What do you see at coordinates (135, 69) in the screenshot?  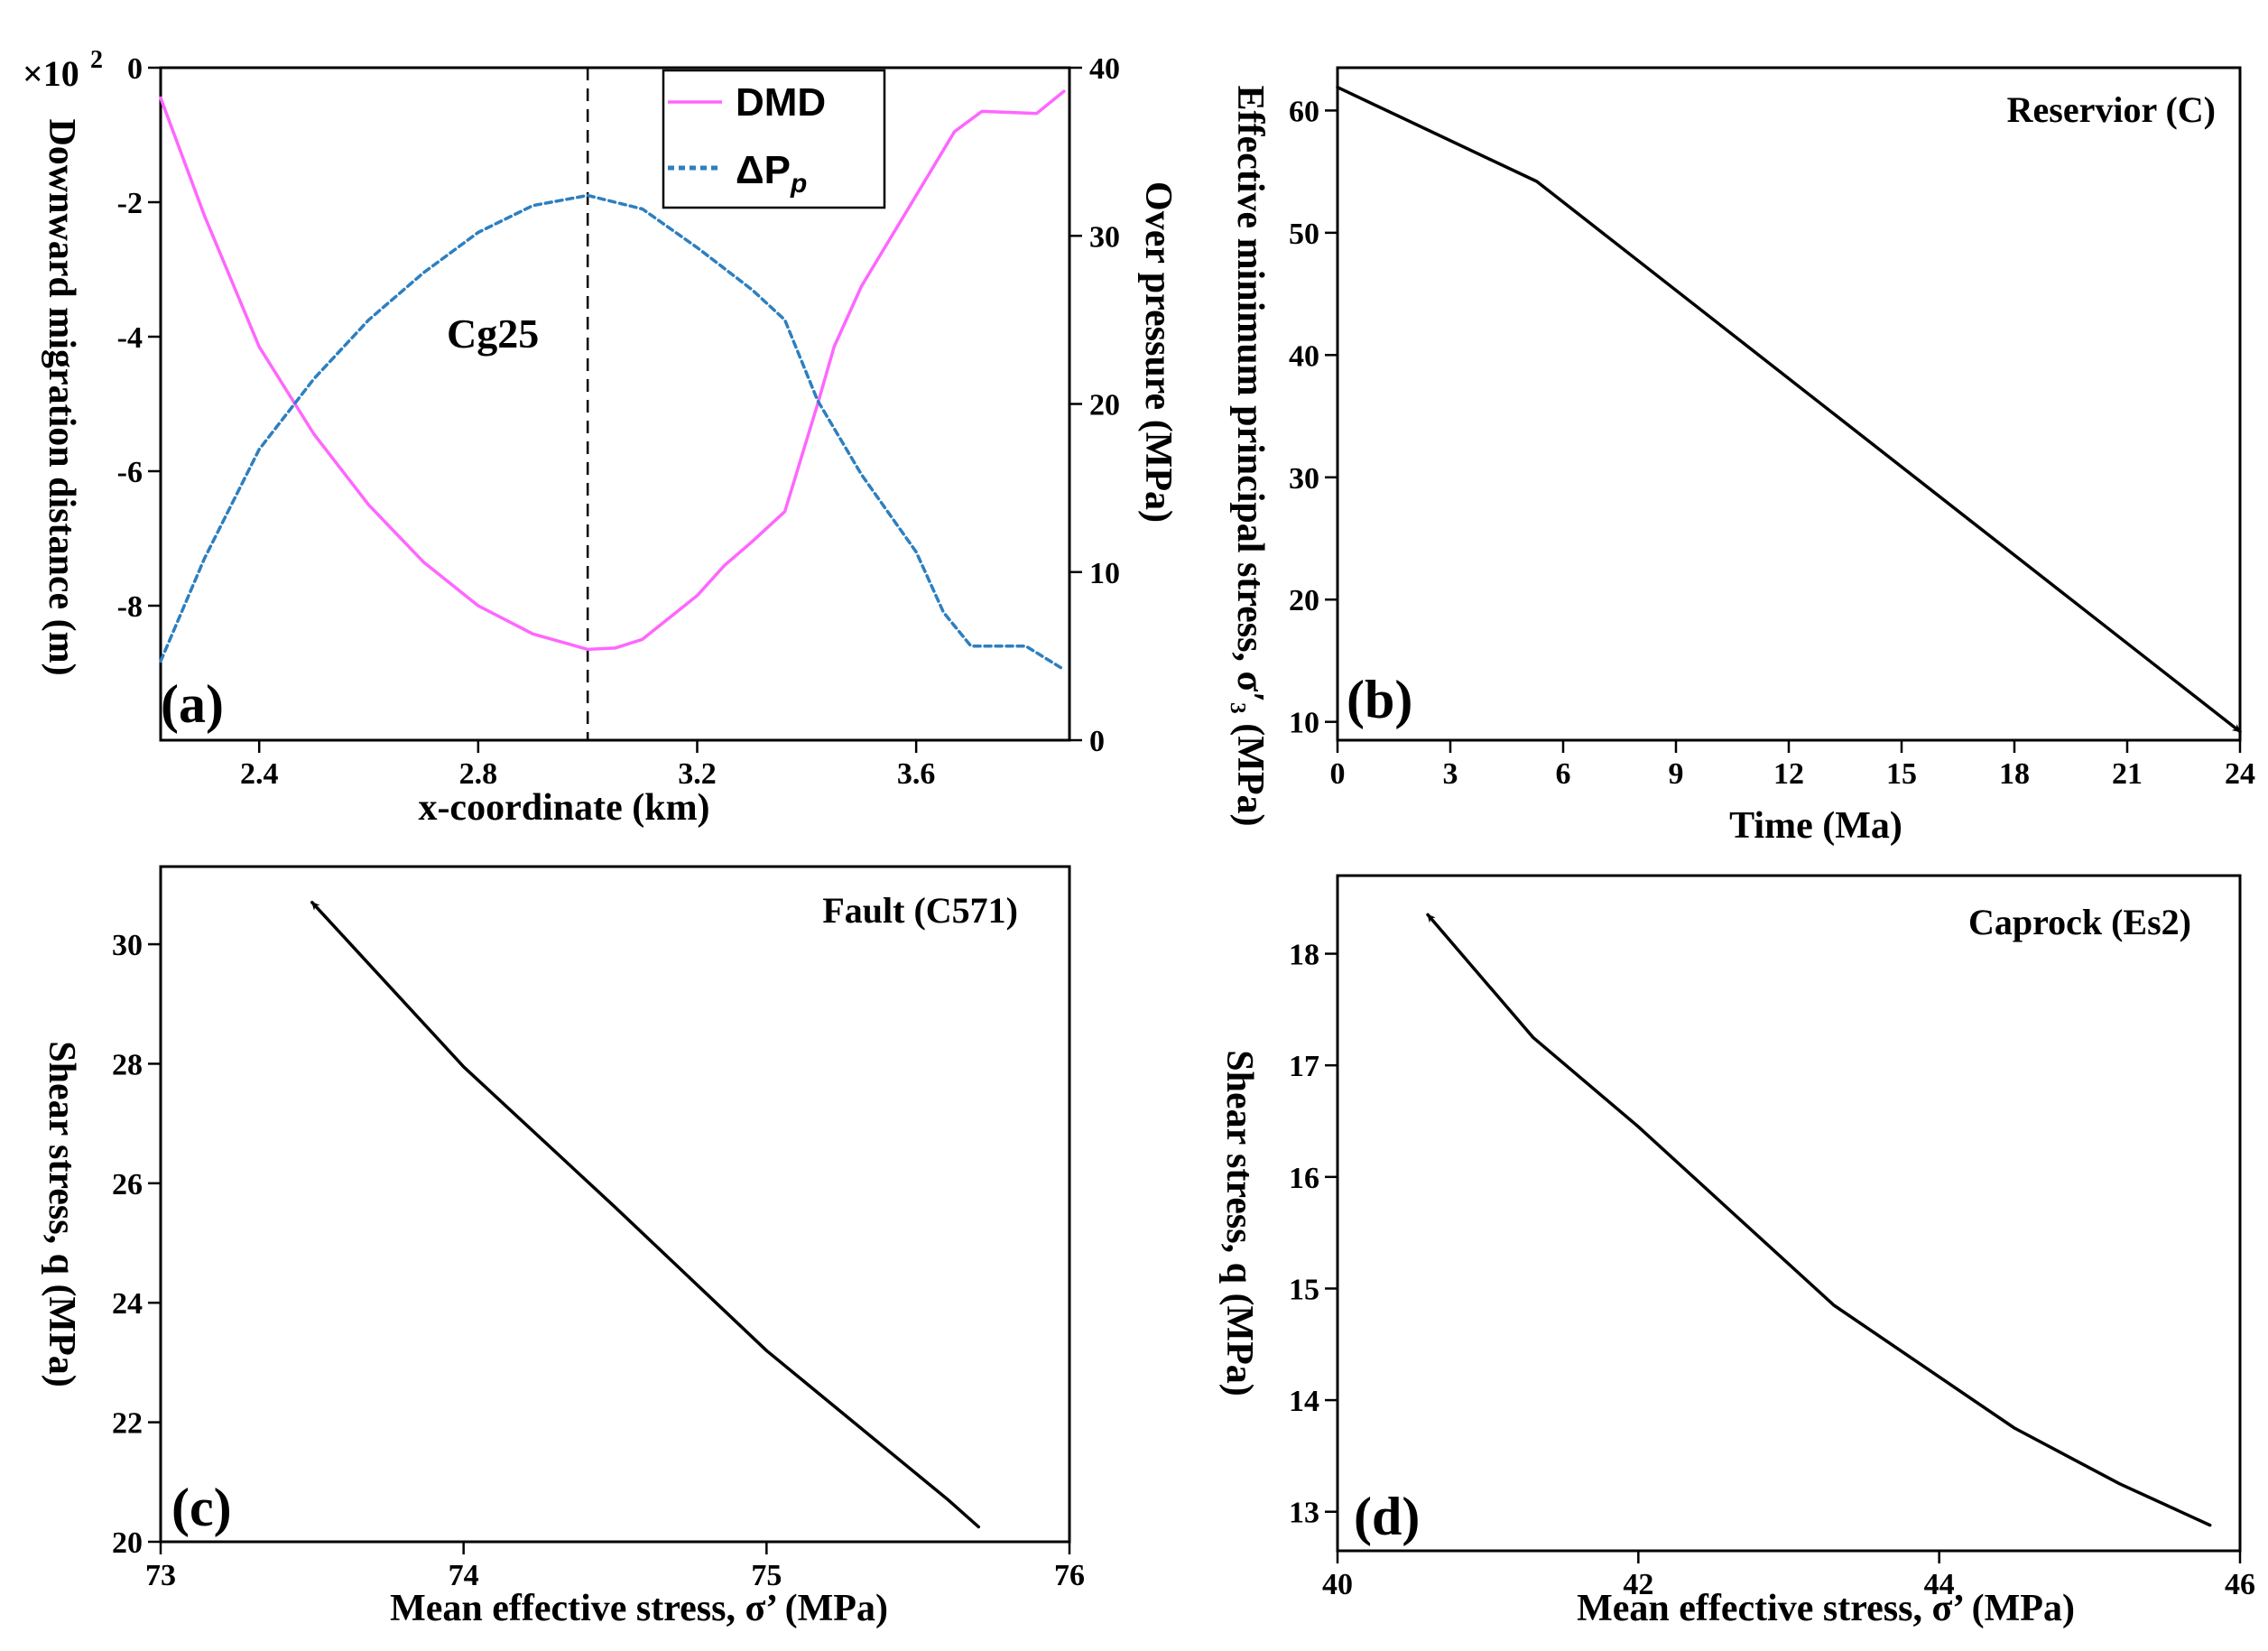 I see `y-tick-label-a: 0` at bounding box center [135, 69].